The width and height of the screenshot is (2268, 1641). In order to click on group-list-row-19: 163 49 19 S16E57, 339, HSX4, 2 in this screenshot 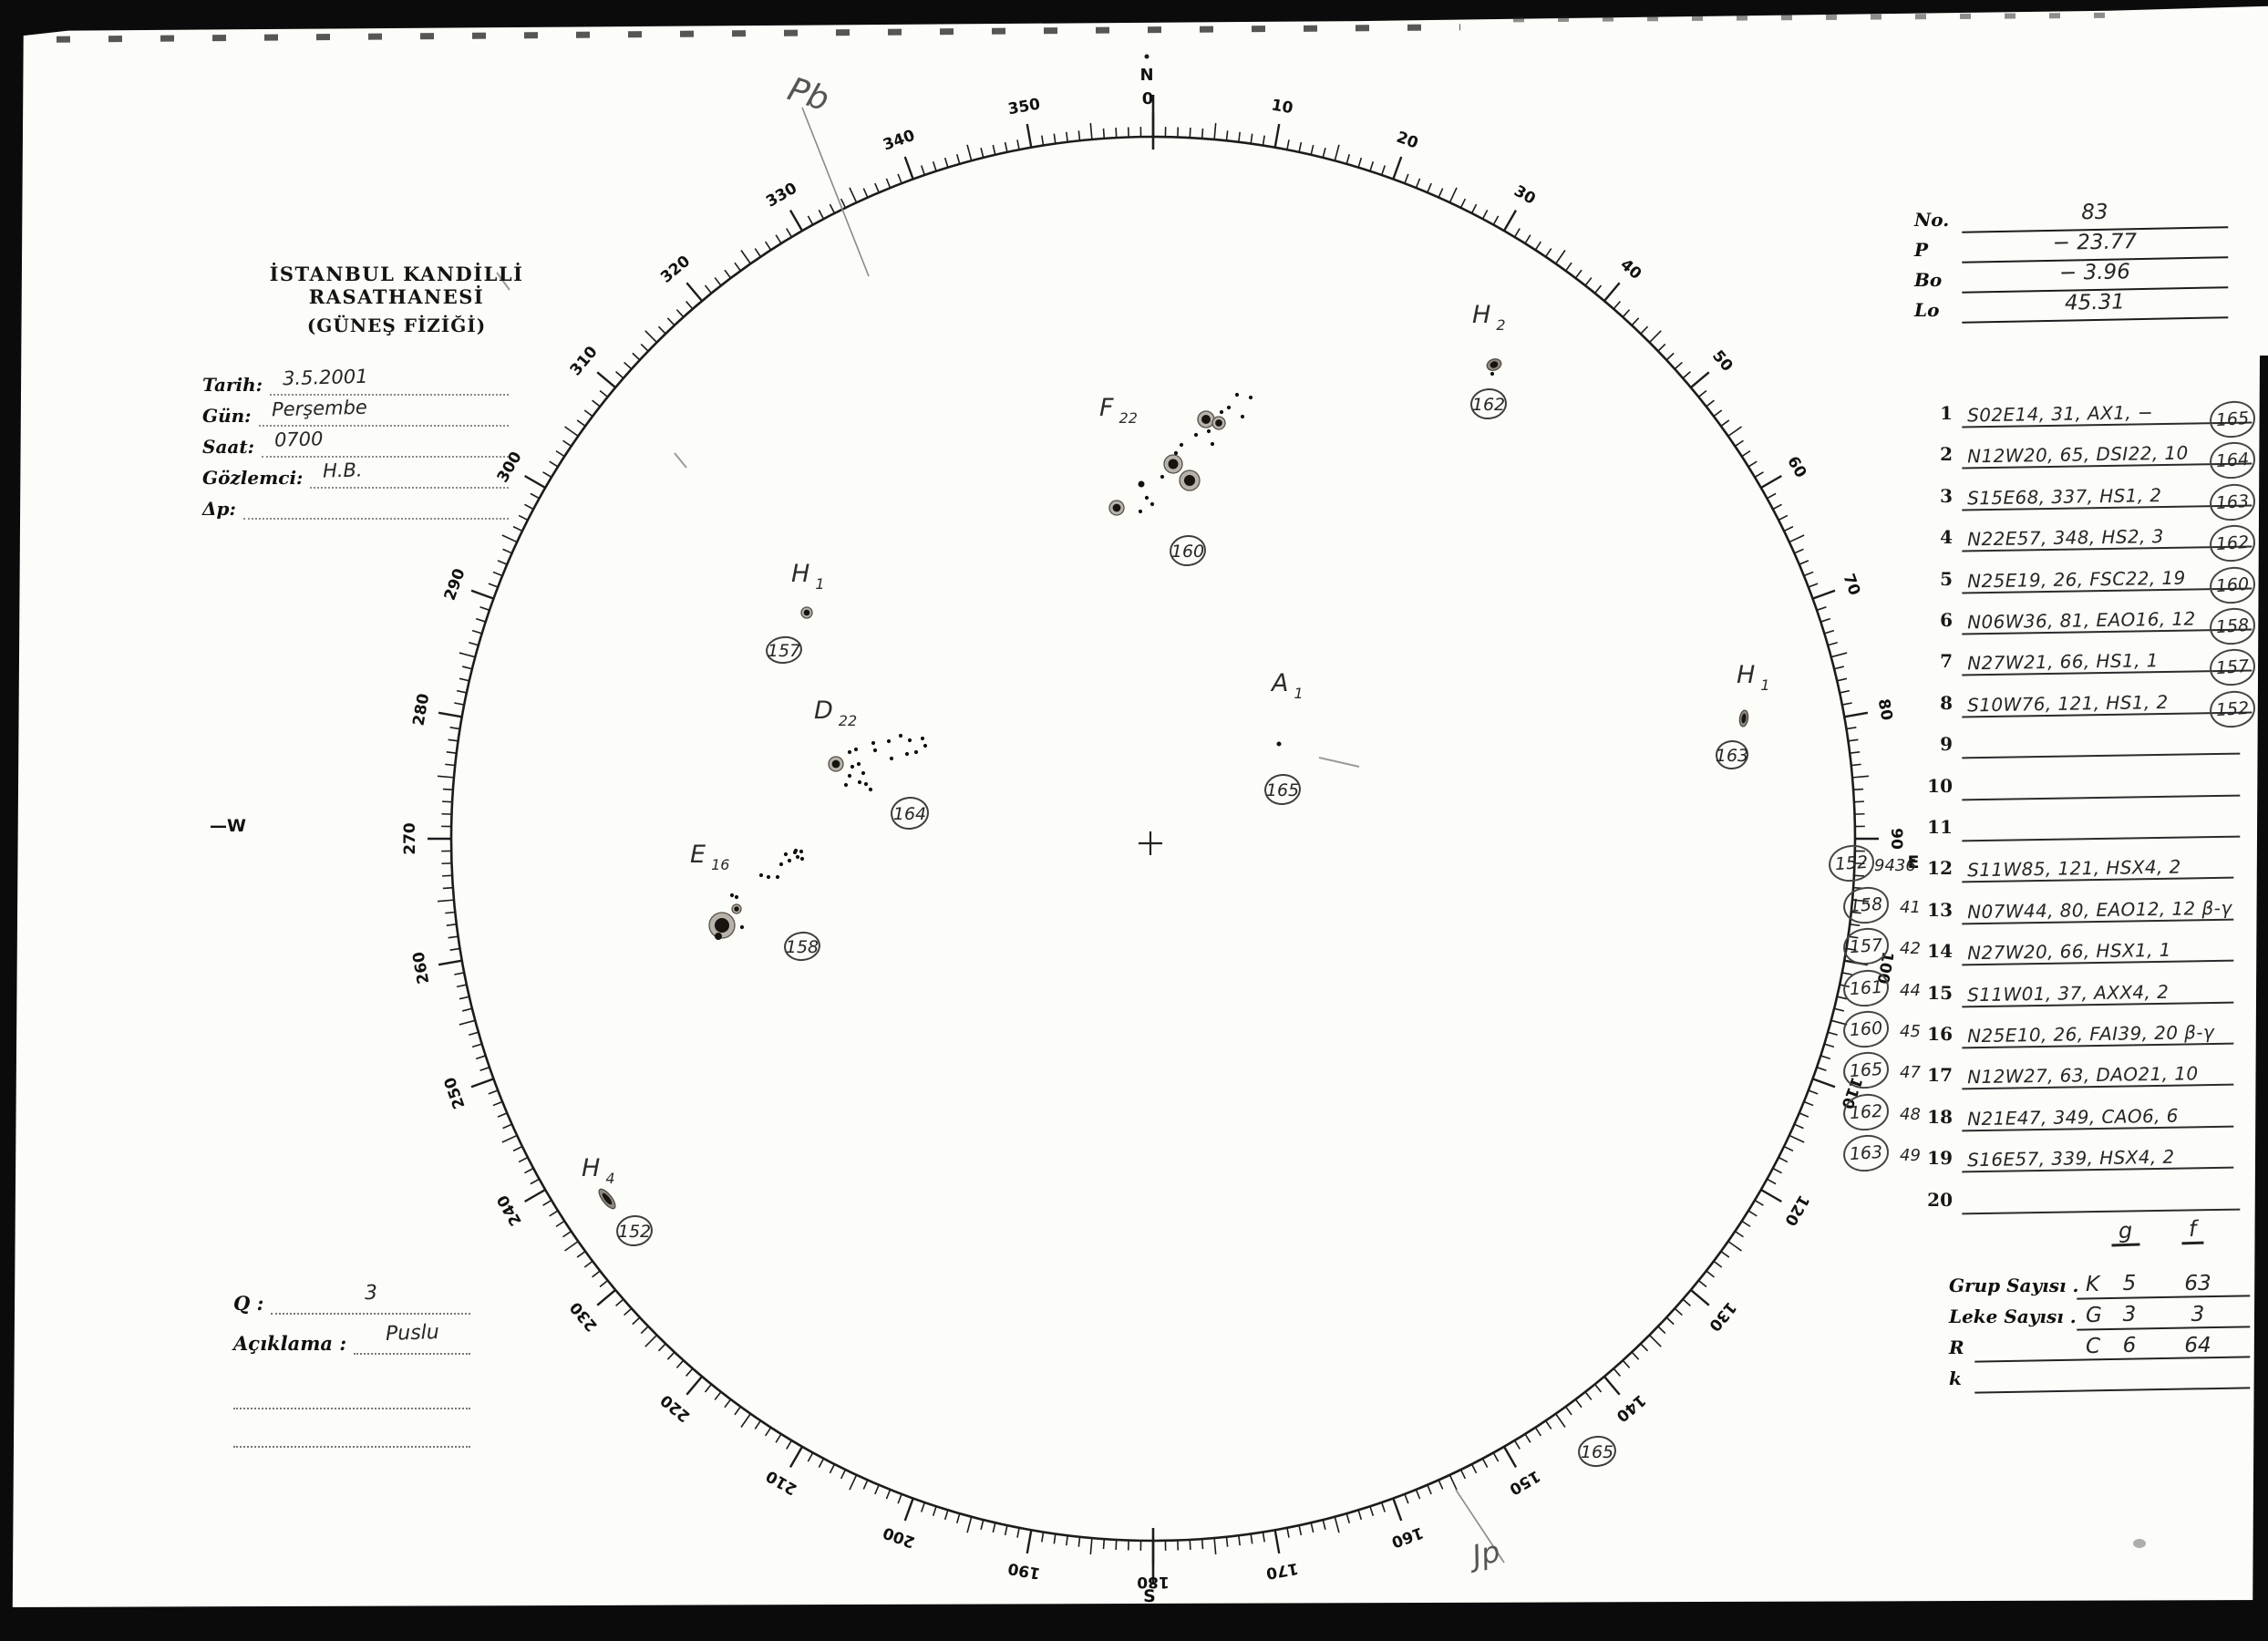, I will do `click(2044, 1151)`.